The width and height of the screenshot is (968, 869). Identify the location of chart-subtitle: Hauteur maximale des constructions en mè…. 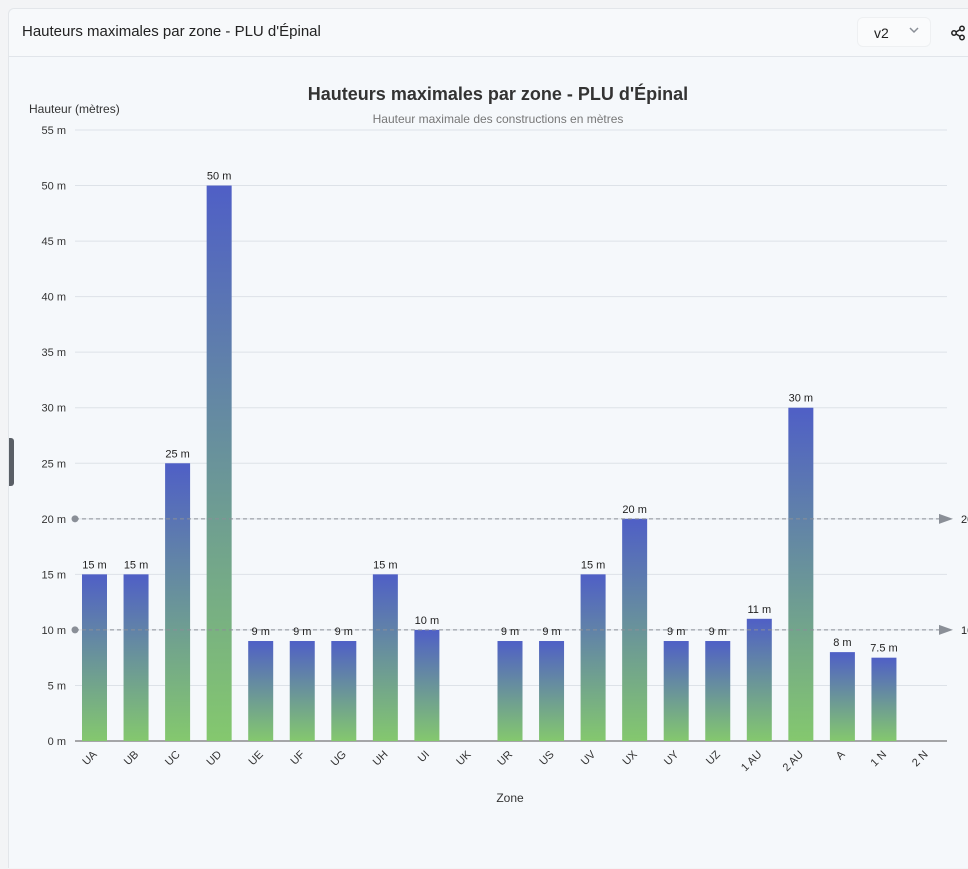
(498, 119).